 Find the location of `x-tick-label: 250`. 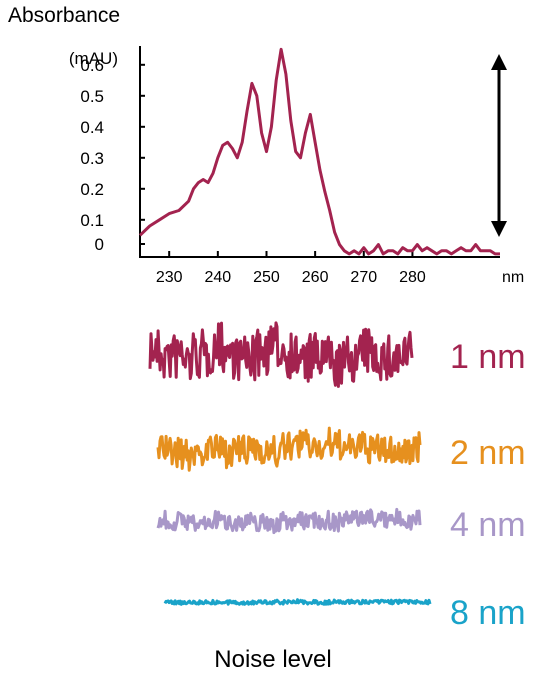

x-tick-label: 250 is located at coordinates (266, 277).